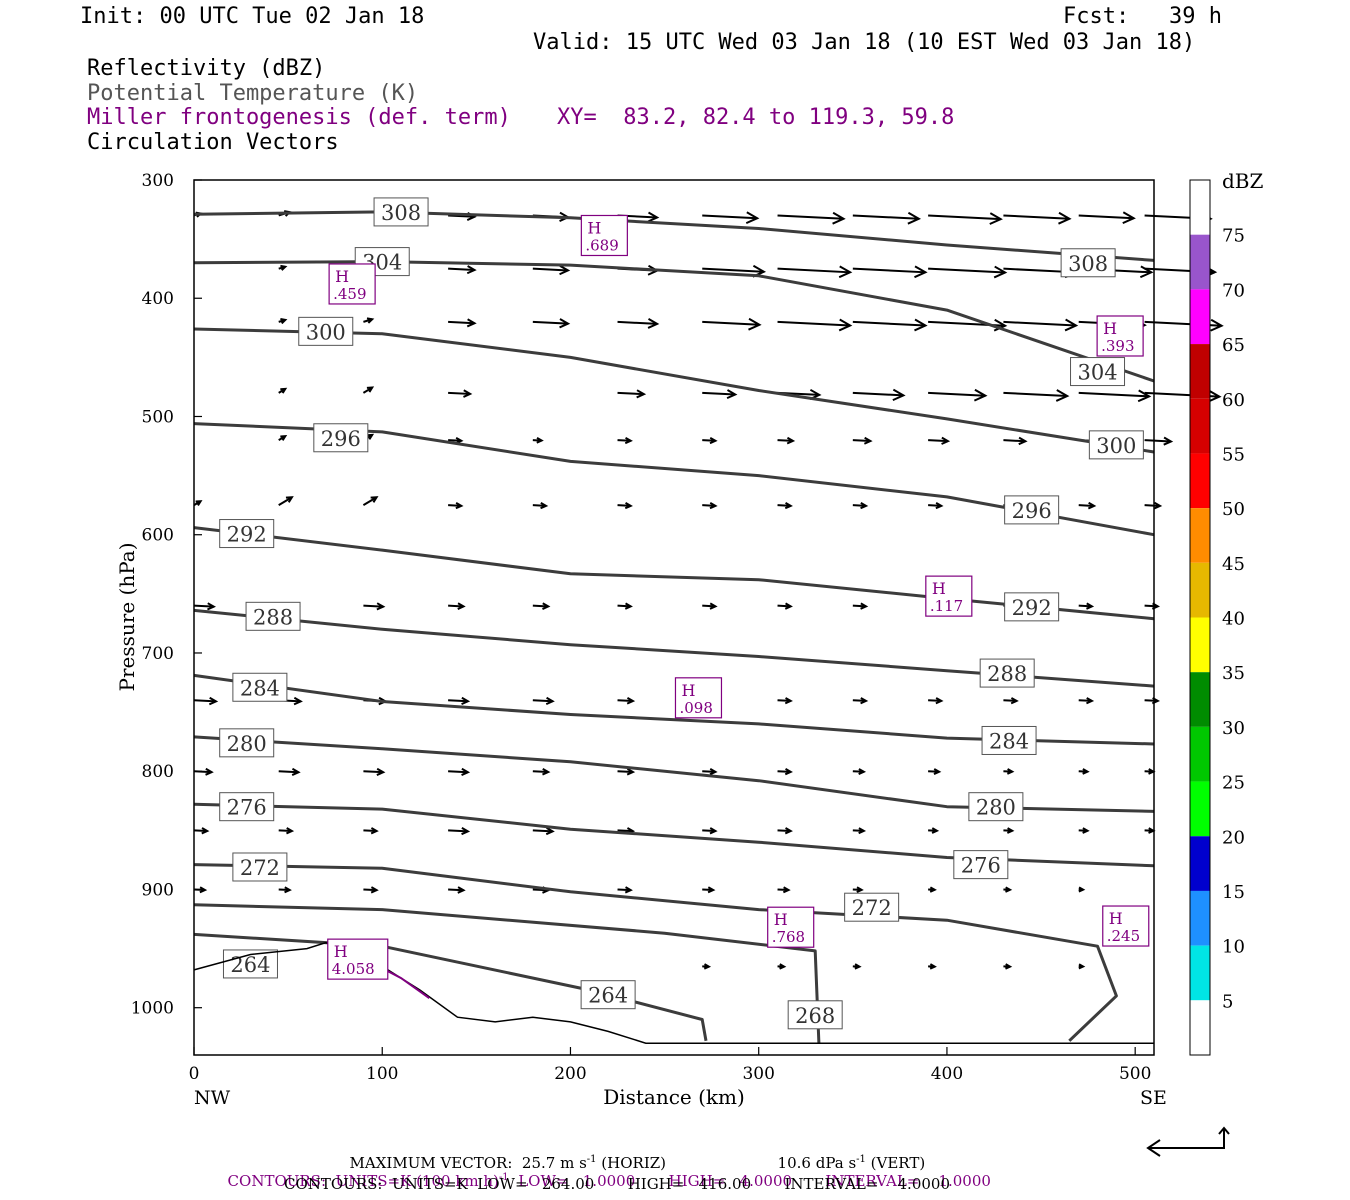 Image resolution: width=1350 pixels, height=1200 pixels. I want to click on y-tick-label: 900, so click(158, 890).